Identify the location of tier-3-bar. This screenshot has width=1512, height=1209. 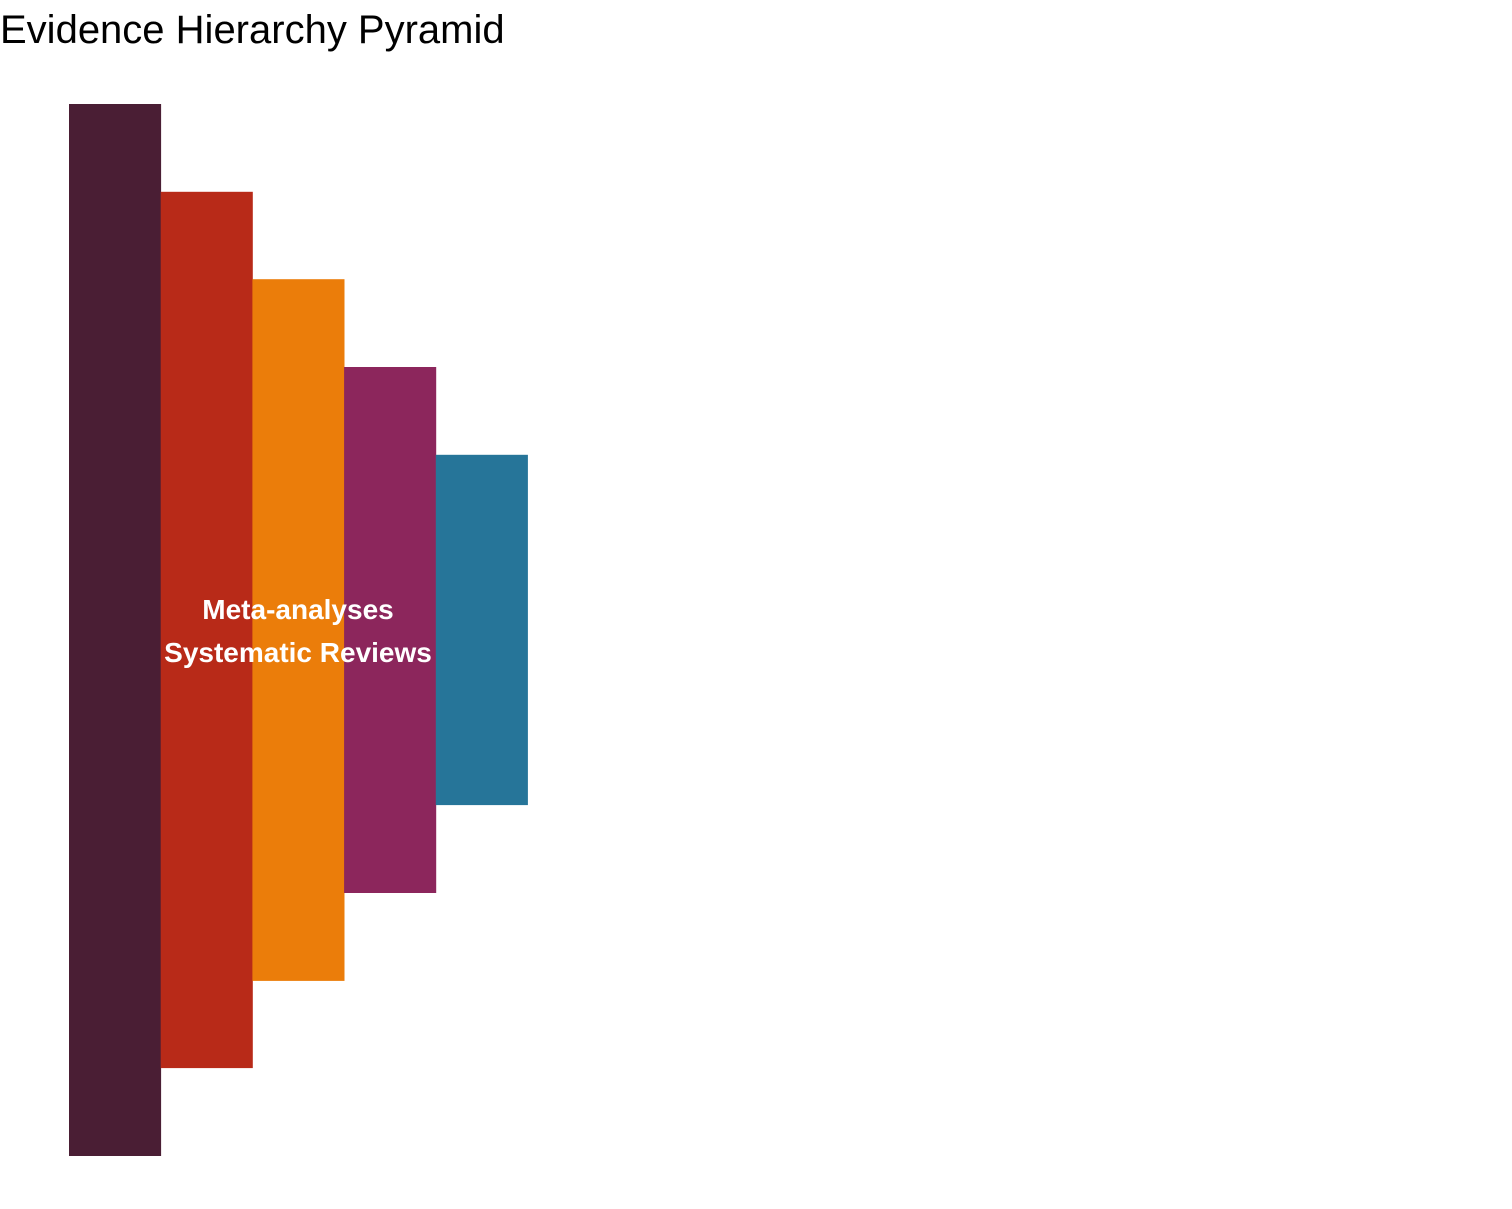
(298, 630).